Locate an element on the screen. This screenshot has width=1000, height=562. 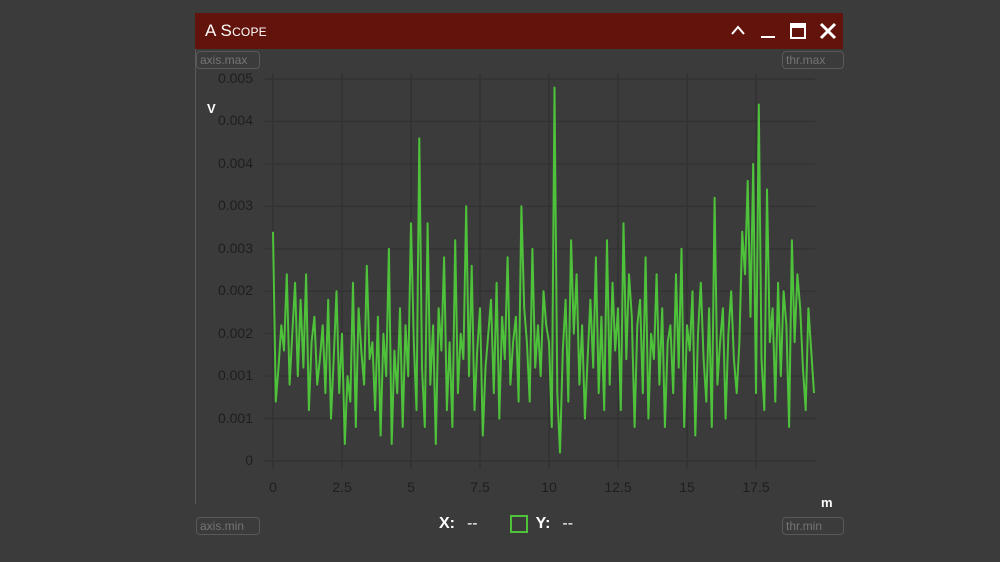
legend-y-label: Y: is located at coordinates (543, 523).